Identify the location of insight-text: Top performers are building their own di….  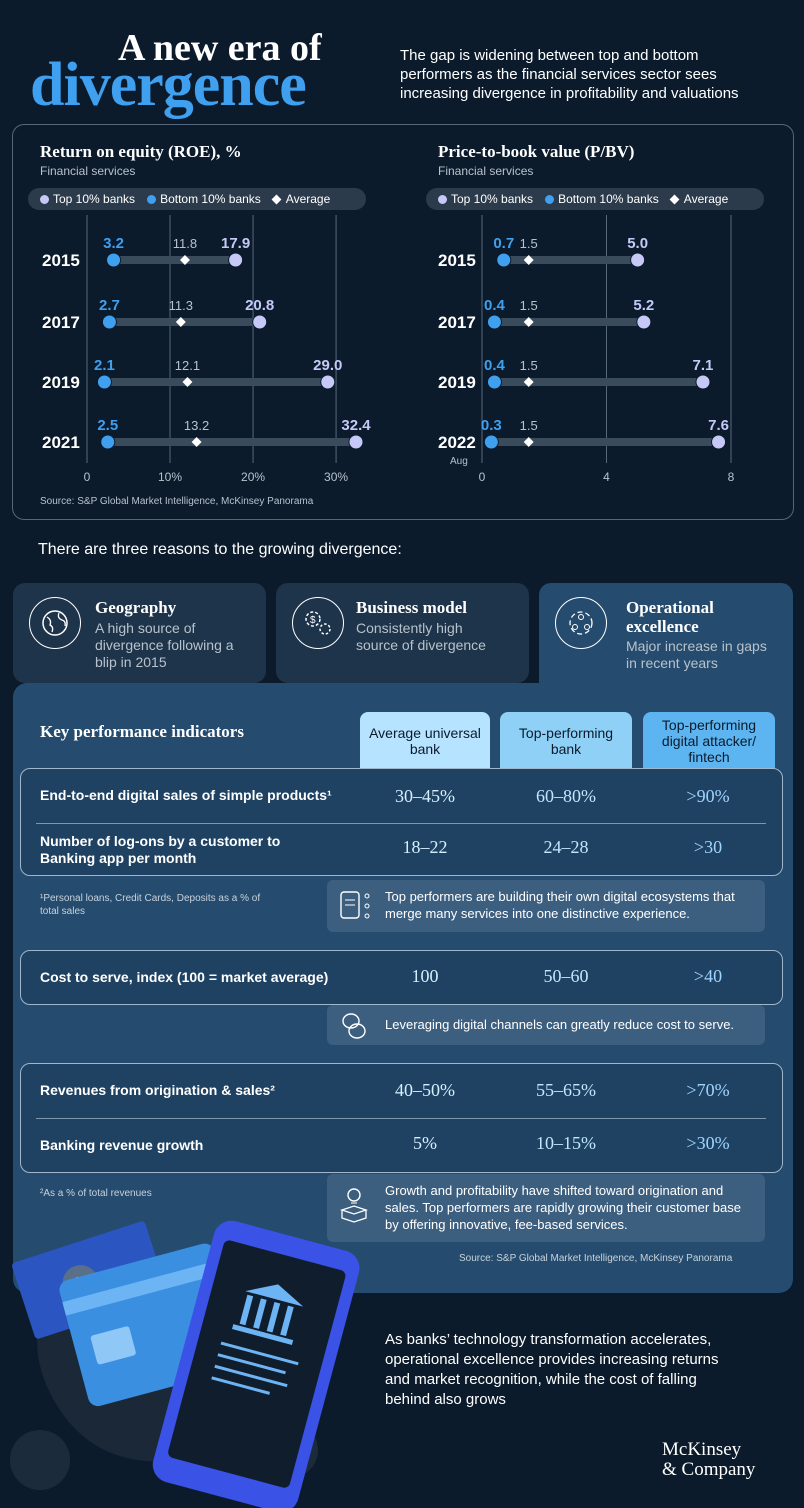
(560, 905).